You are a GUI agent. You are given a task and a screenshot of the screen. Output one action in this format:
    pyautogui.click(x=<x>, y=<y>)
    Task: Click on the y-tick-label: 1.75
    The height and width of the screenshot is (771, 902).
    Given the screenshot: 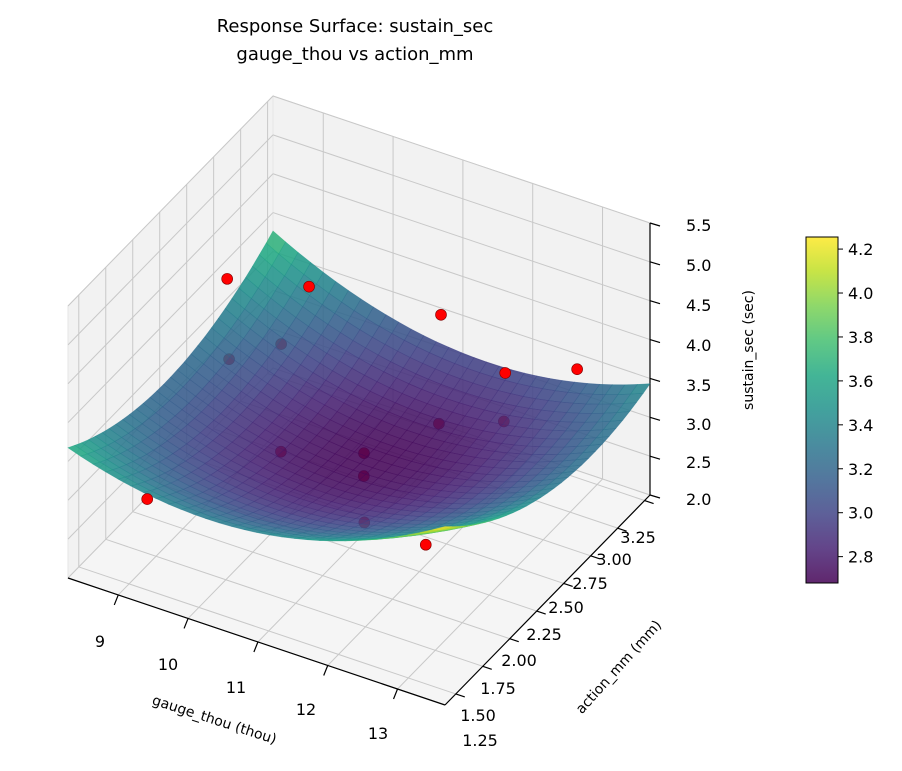 What is the action you would take?
    pyautogui.click(x=498, y=688)
    